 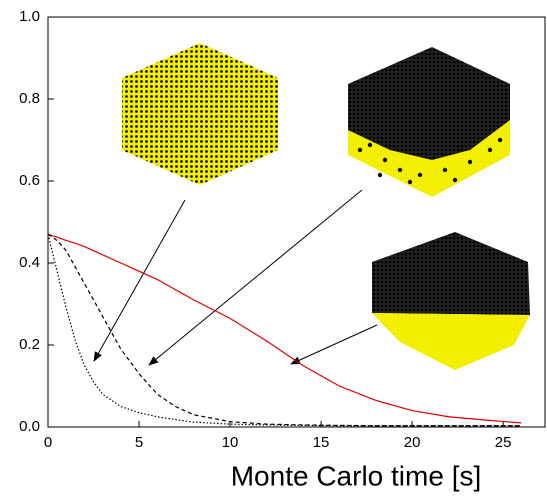 I want to click on y-tick-label: 1.0, so click(x=29, y=16).